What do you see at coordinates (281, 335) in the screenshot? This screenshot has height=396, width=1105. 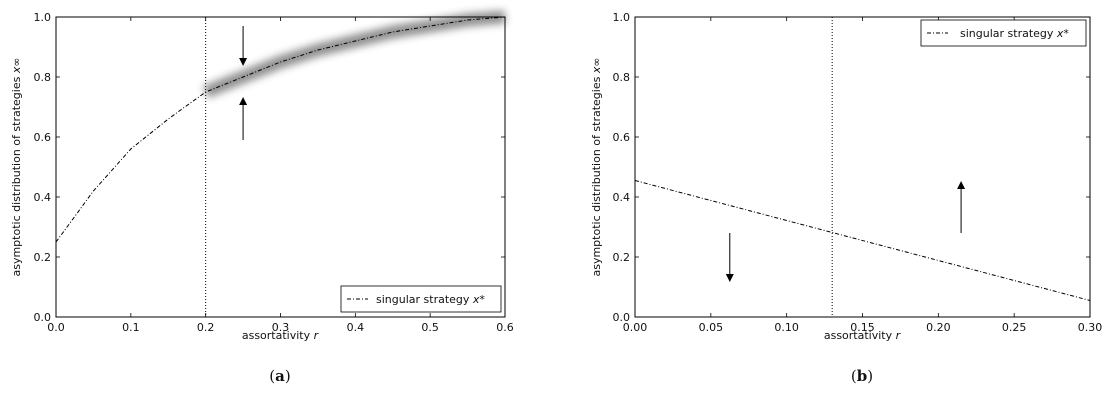 I see `panel-a-xlabel: assortativity r` at bounding box center [281, 335].